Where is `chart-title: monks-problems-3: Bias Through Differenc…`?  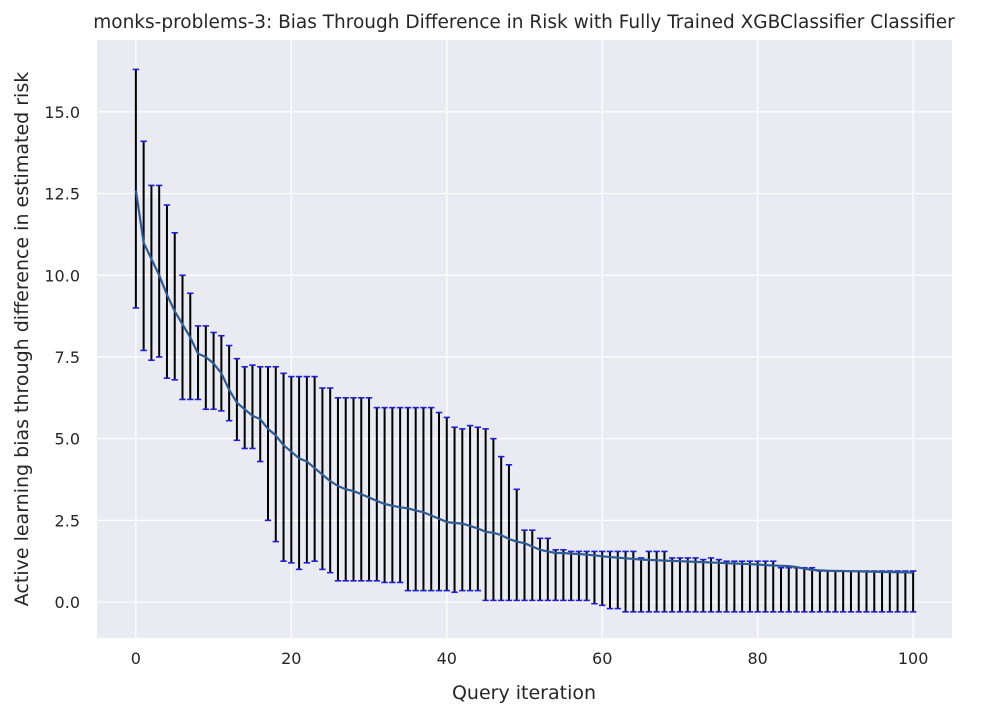 chart-title: monks-problems-3: Bias Through Differenc… is located at coordinates (524, 22).